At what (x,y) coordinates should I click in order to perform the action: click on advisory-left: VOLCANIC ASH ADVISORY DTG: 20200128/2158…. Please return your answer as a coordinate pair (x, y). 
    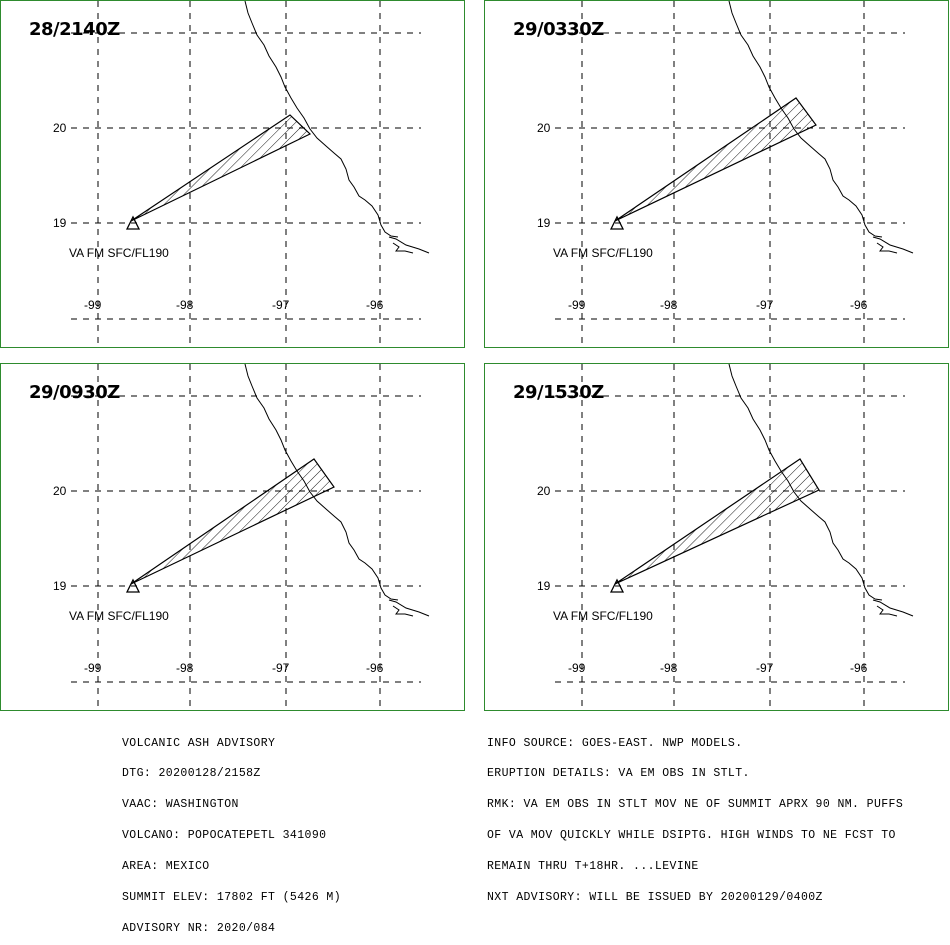
    Looking at the image, I should click on (231, 831).